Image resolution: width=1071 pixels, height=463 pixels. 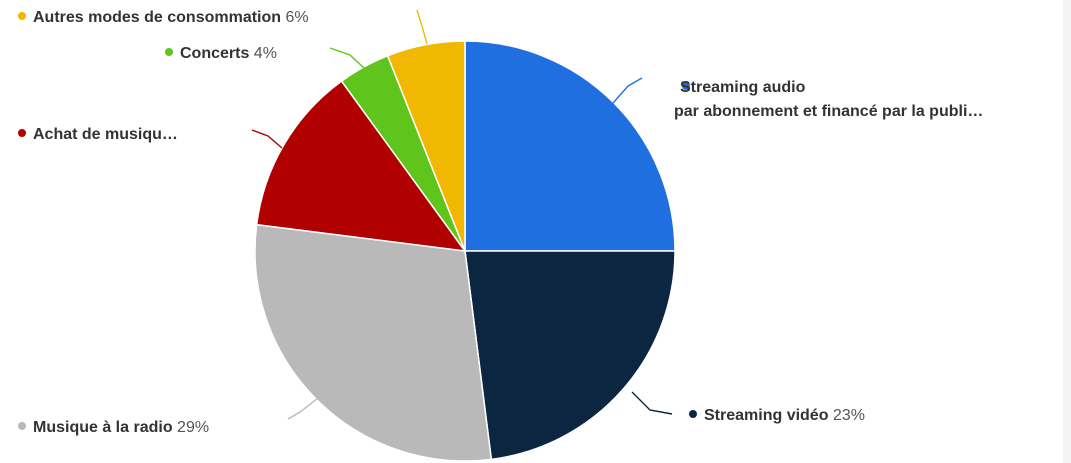 What do you see at coordinates (361, 166) in the screenshot?
I see `pie-slice-achat-de-musiqu` at bounding box center [361, 166].